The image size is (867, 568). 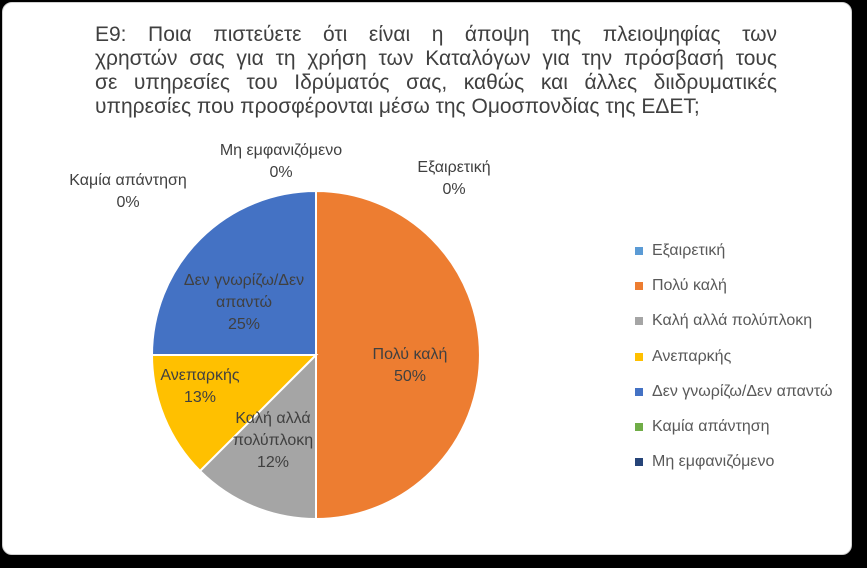 I want to click on legend-label: Εξαιρετική, so click(x=689, y=250).